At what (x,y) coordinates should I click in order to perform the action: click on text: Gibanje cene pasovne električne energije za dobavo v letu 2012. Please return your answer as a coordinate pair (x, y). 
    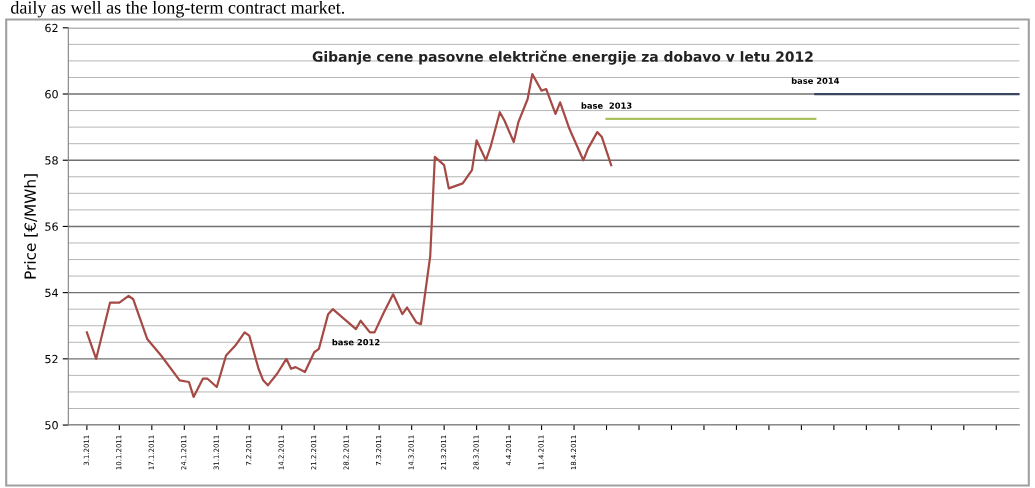
    Looking at the image, I should click on (562, 57).